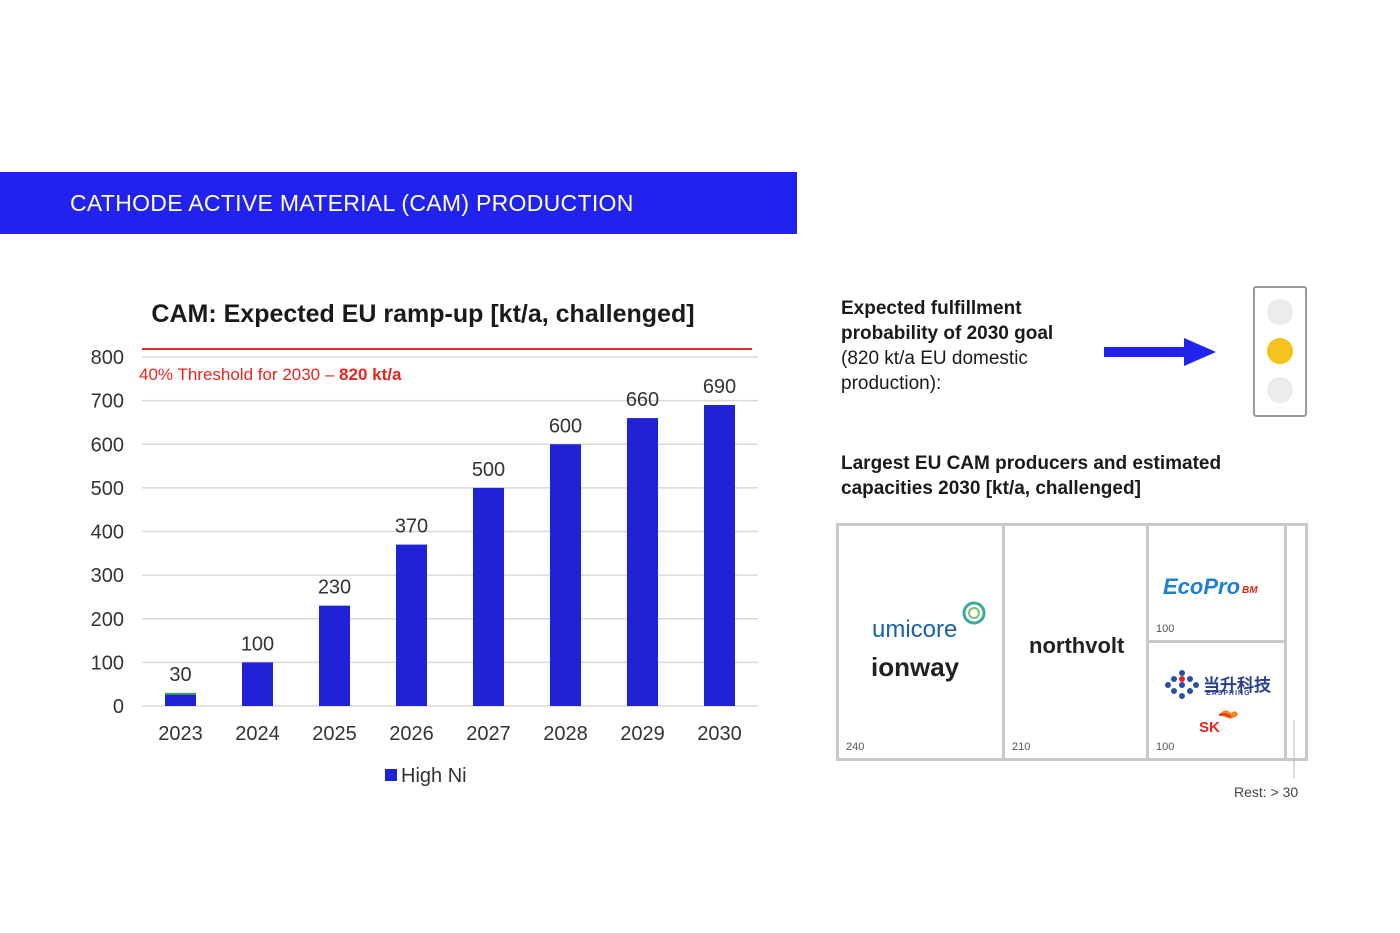  What do you see at coordinates (1237, 685) in the screenshot?
I see `easpring-chinese-logo: 当升科技` at bounding box center [1237, 685].